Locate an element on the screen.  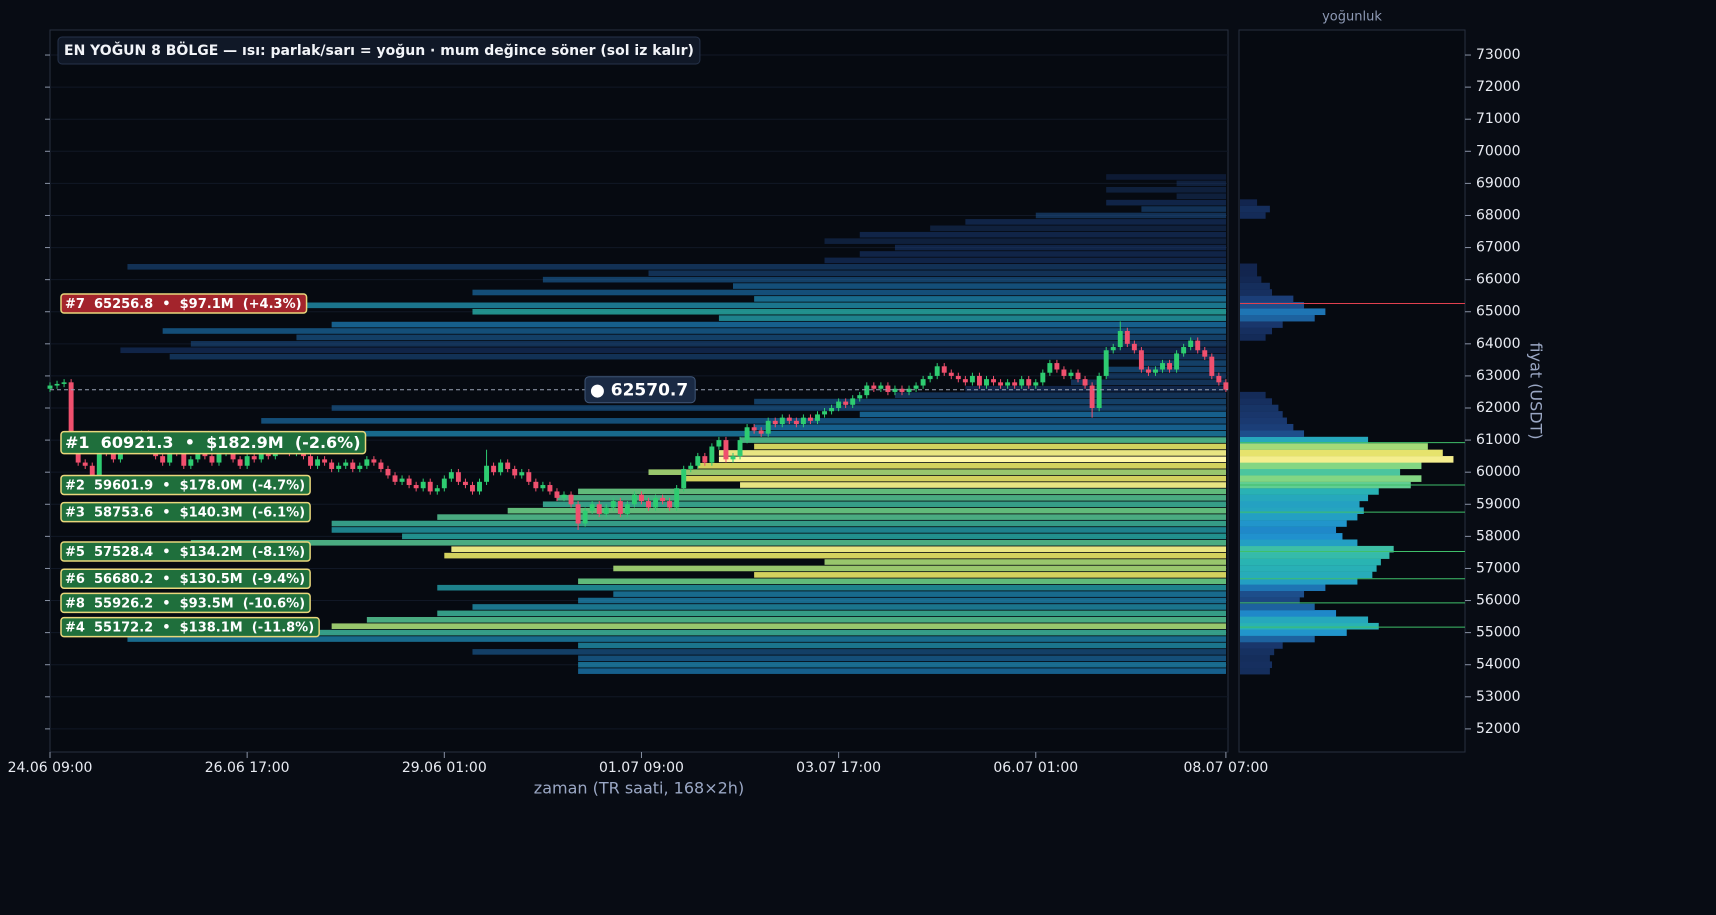
x-tick-label: 29.06 01:00 is located at coordinates (444, 768).